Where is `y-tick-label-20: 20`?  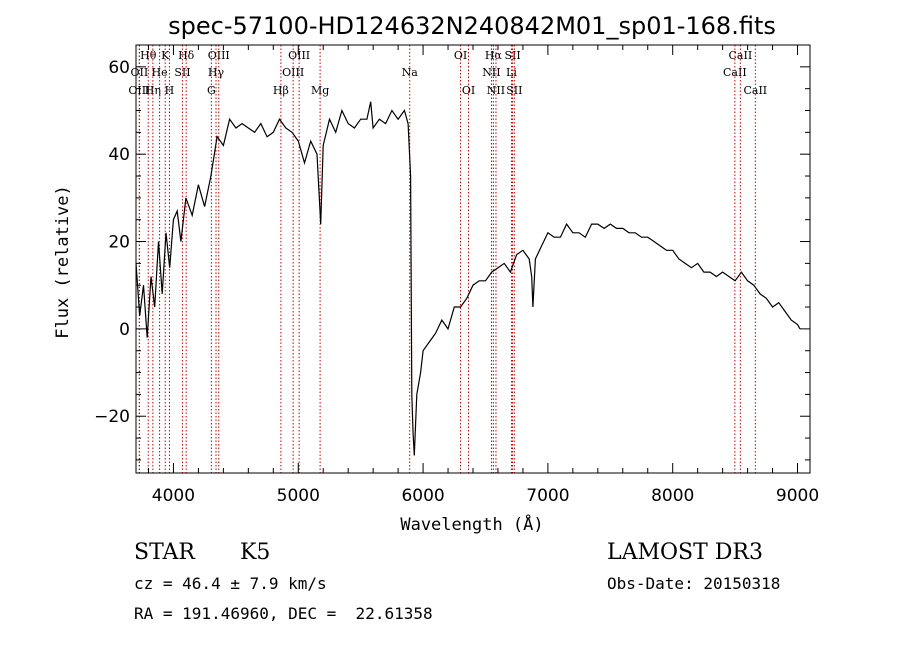
y-tick-label-20: 20 is located at coordinates (119, 243).